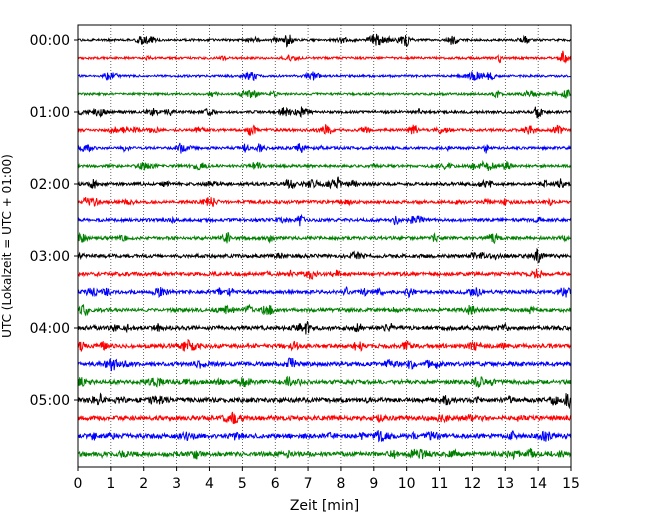  What do you see at coordinates (50, 41) in the screenshot?
I see `y-tick-label: 00:00` at bounding box center [50, 41].